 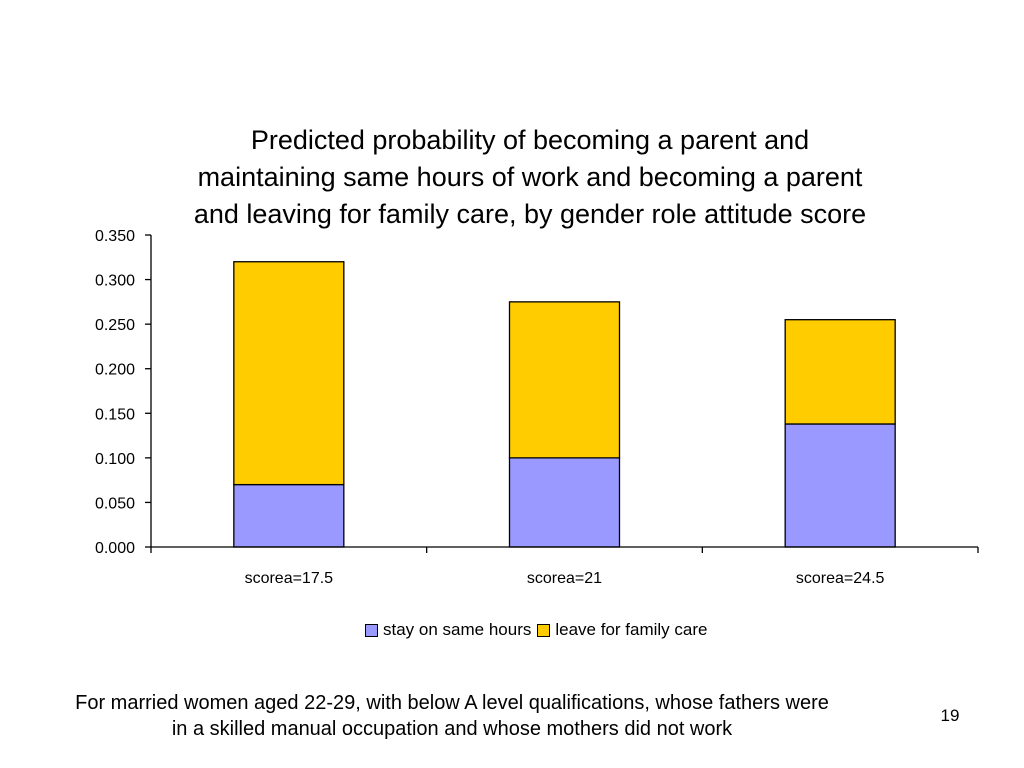 I want to click on legend-item-stay: stay on same hours, so click(x=448, y=630).